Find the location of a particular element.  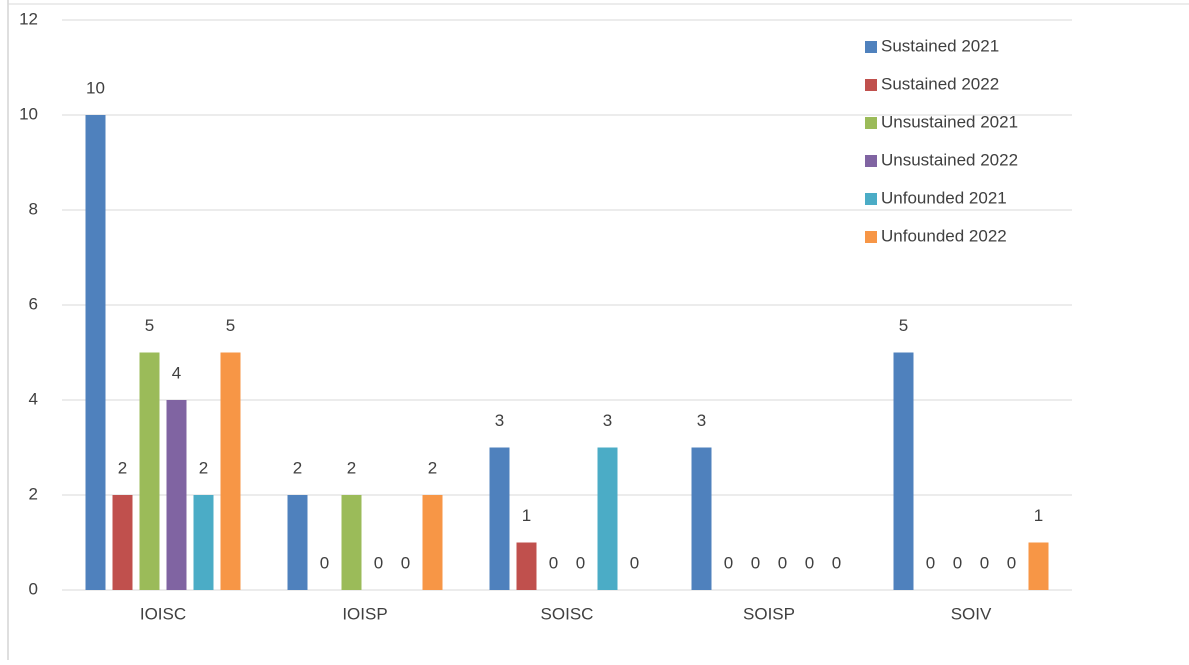

y-tick-label: 10 is located at coordinates (28, 113).